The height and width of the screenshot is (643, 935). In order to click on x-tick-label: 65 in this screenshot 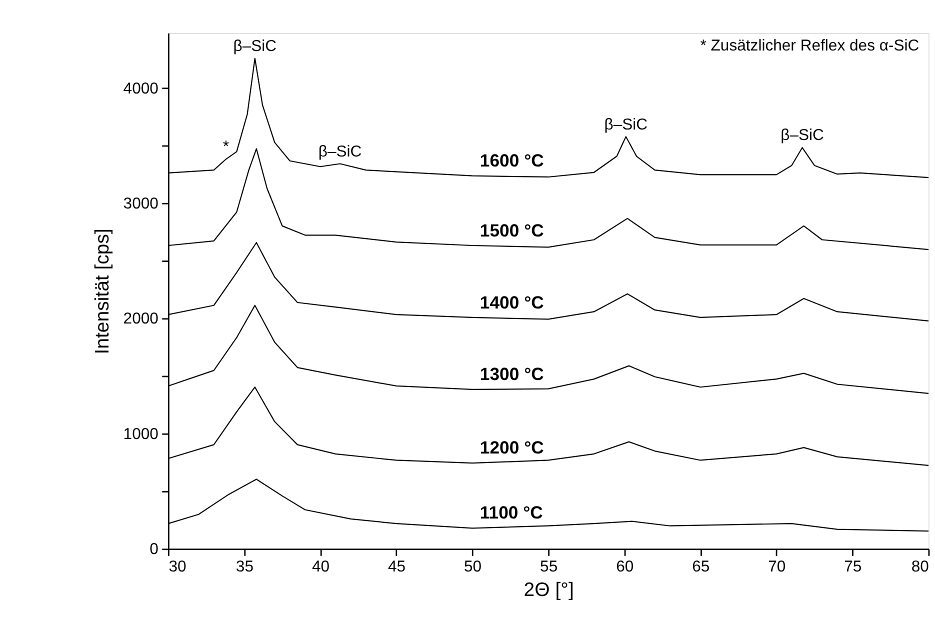, I will do `click(701, 567)`.